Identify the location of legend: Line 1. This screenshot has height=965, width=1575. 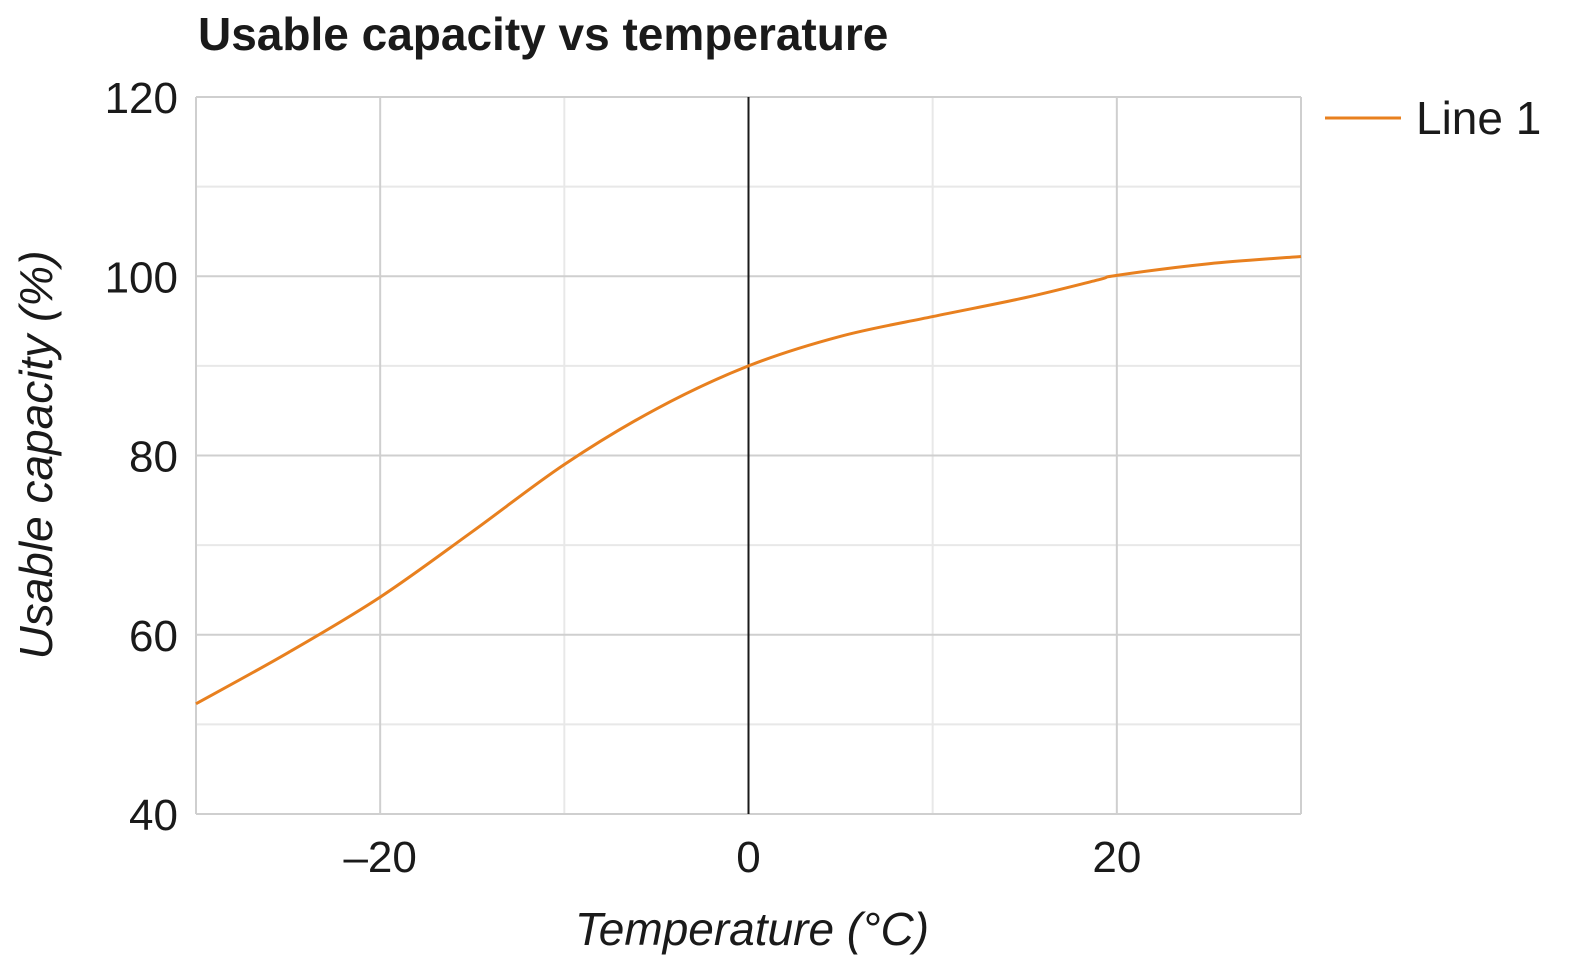
(1433, 118).